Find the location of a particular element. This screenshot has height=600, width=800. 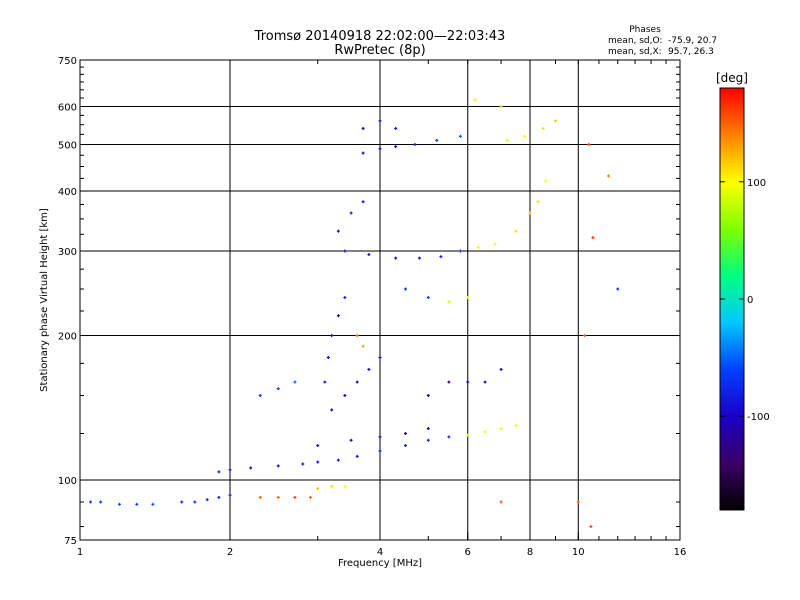

phase-stat-o-values: -75.9, 20.7 is located at coordinates (692, 41).